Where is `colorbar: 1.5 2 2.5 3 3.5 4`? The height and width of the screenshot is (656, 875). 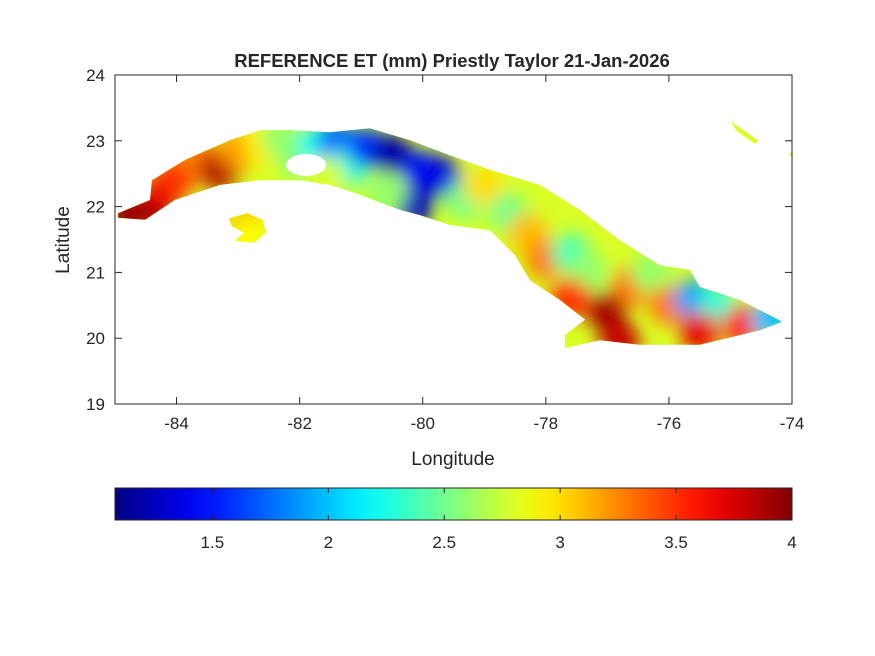
colorbar: 1.5 2 2.5 3 3.5 4 is located at coordinates (455, 519).